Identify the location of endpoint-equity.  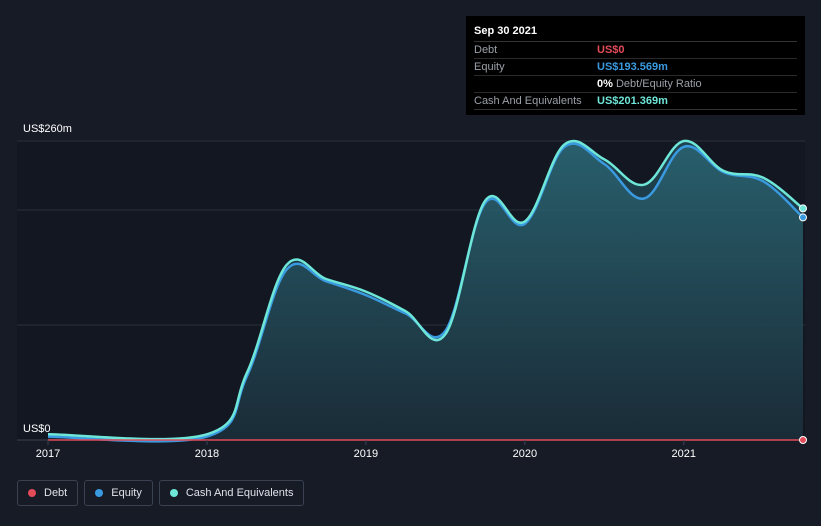
(803, 217).